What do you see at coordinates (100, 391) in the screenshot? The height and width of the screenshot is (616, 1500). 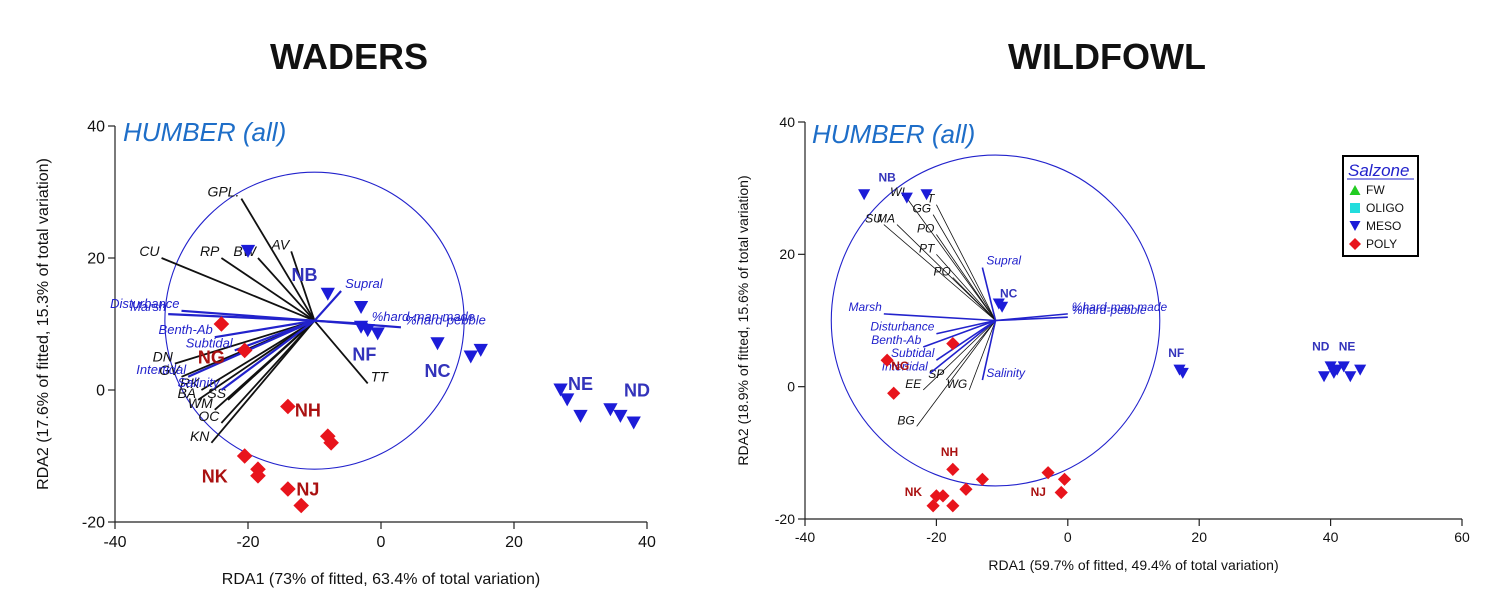 I see `waders-y-tick-label: 0` at bounding box center [100, 391].